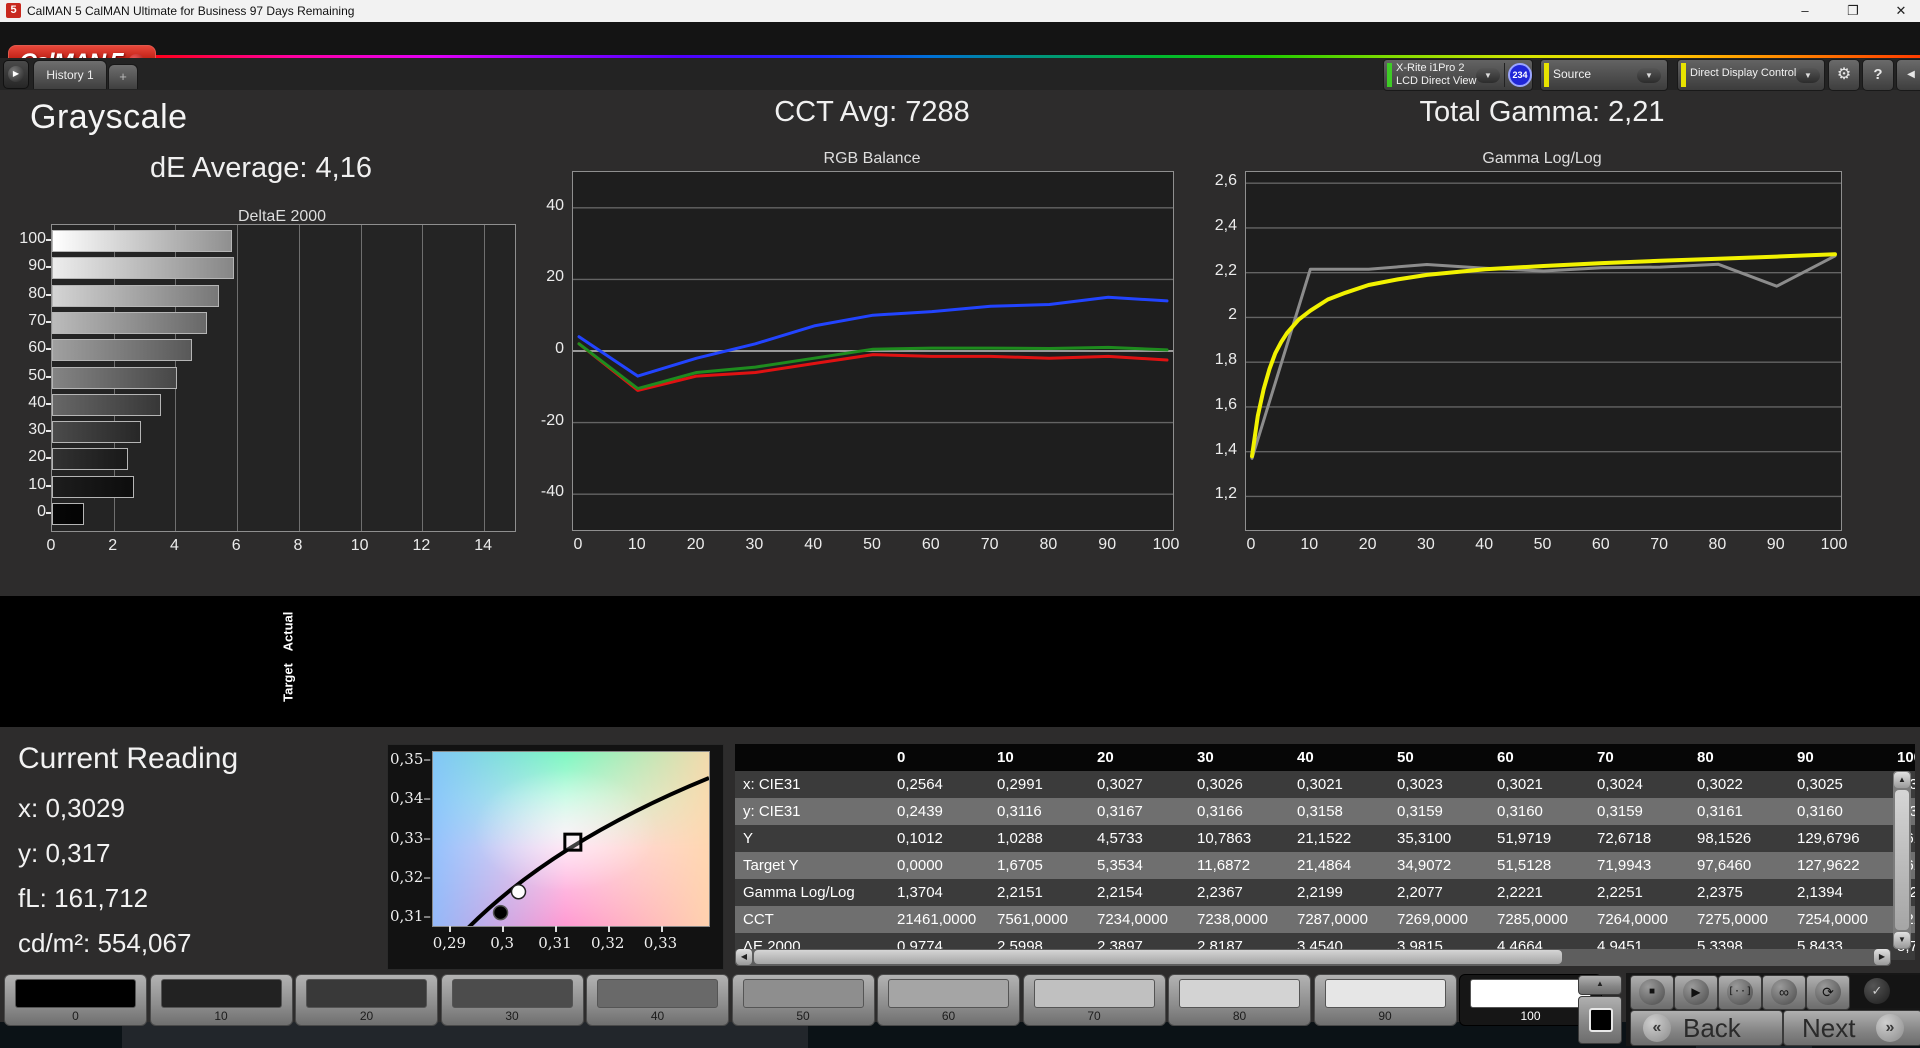 Image resolution: width=1920 pixels, height=1048 pixels. Describe the element at coordinates (1120, 784) in the screenshot. I see `table-cell: 0,3027` at that location.